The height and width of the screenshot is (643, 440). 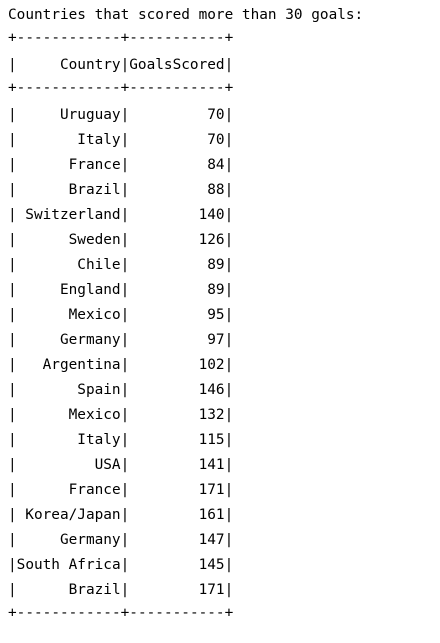 What do you see at coordinates (211, 540) in the screenshot?
I see `cell-goals-scored: 147` at bounding box center [211, 540].